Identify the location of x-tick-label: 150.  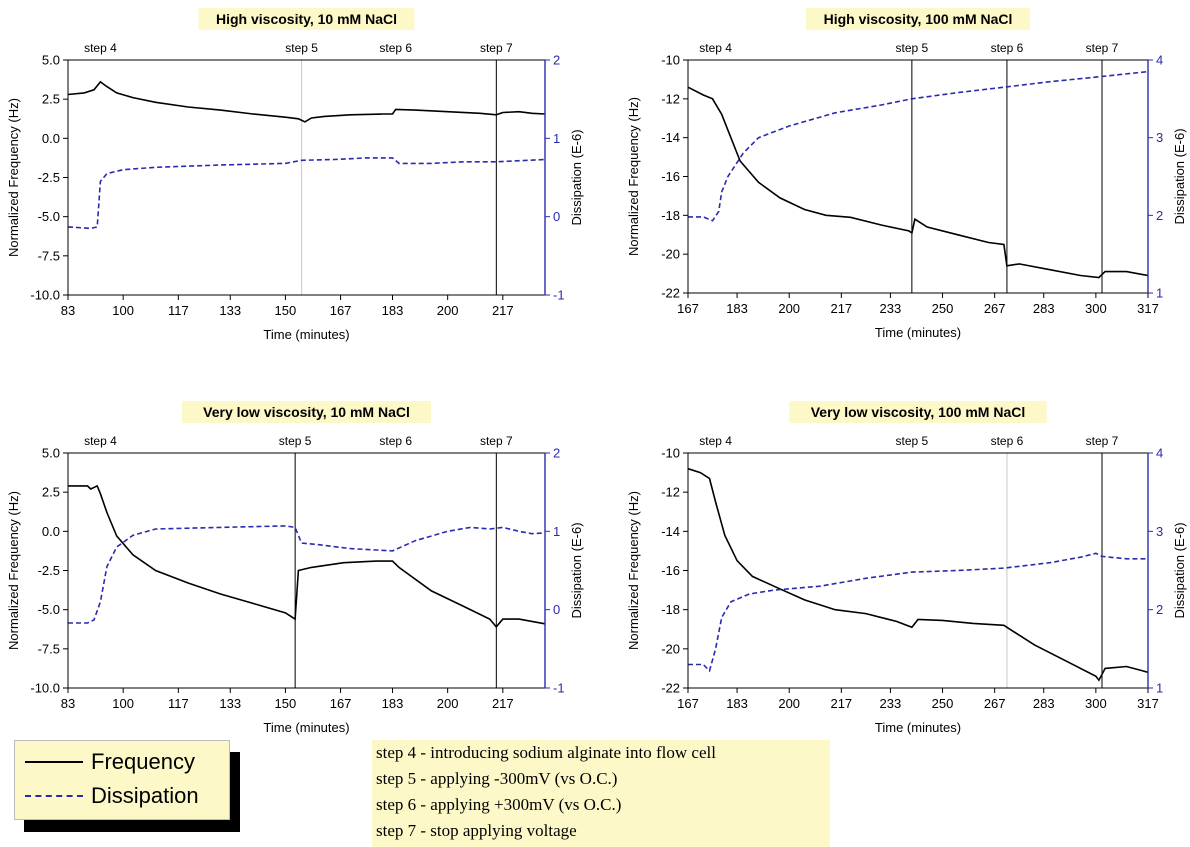
(286, 310).